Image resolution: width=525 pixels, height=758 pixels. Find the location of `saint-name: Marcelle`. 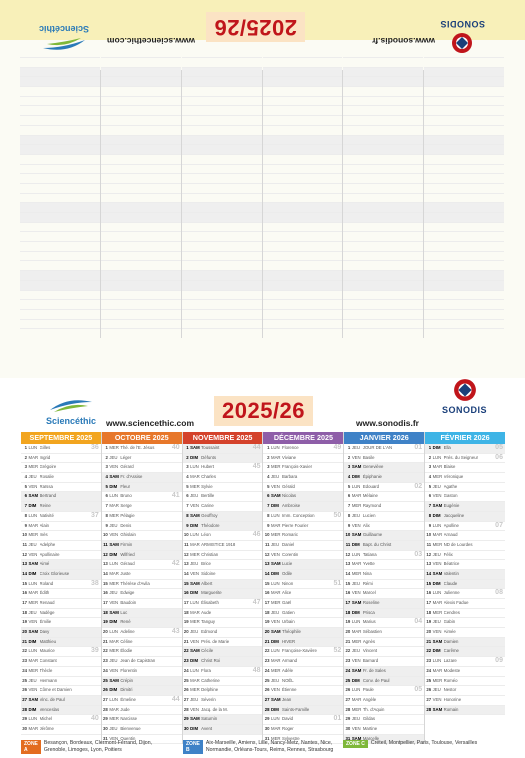

saint-name: Marcelle is located at coordinates (371, 738).